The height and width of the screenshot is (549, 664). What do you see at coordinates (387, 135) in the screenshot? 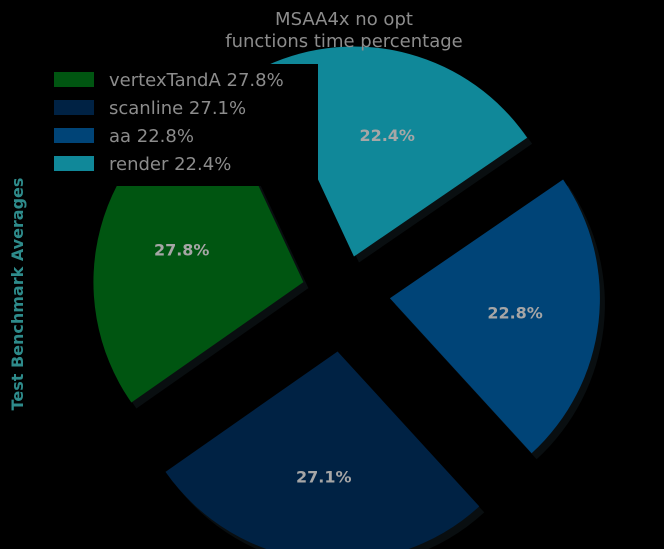
I see `slice-label-render: 22.4%` at bounding box center [387, 135].